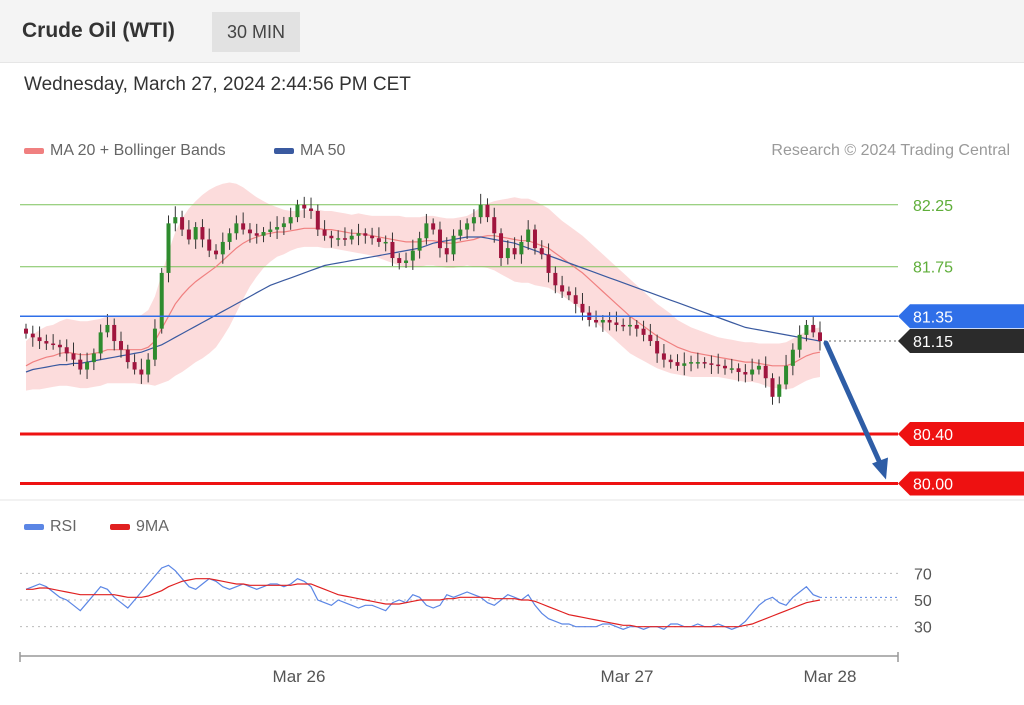  I want to click on legend-ma20-label: MA 20 + Bollinger Bands, so click(138, 150).